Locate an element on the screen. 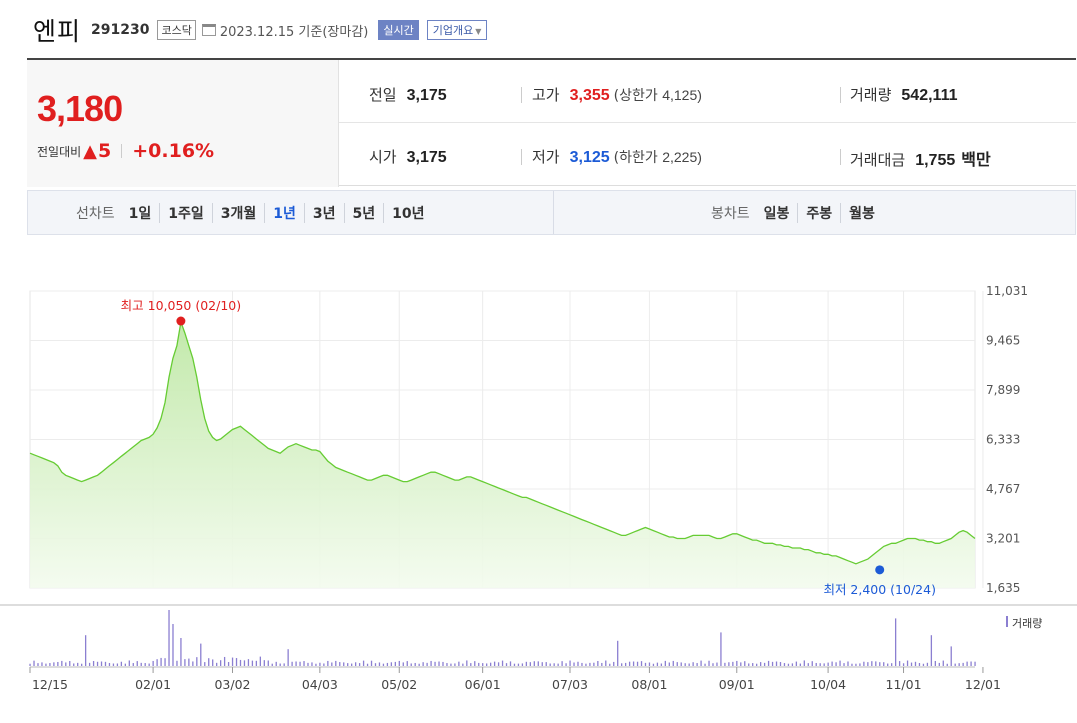 The width and height of the screenshot is (1077, 723). company-overview-label: 기업개요 is located at coordinates (453, 30).